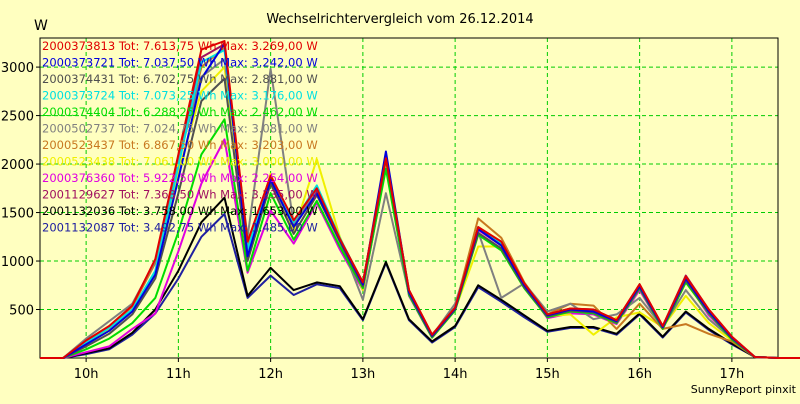 The width and height of the screenshot is (800, 404). What do you see at coordinates (41, 26) in the screenshot?
I see `y-axis-label: W` at bounding box center [41, 26].